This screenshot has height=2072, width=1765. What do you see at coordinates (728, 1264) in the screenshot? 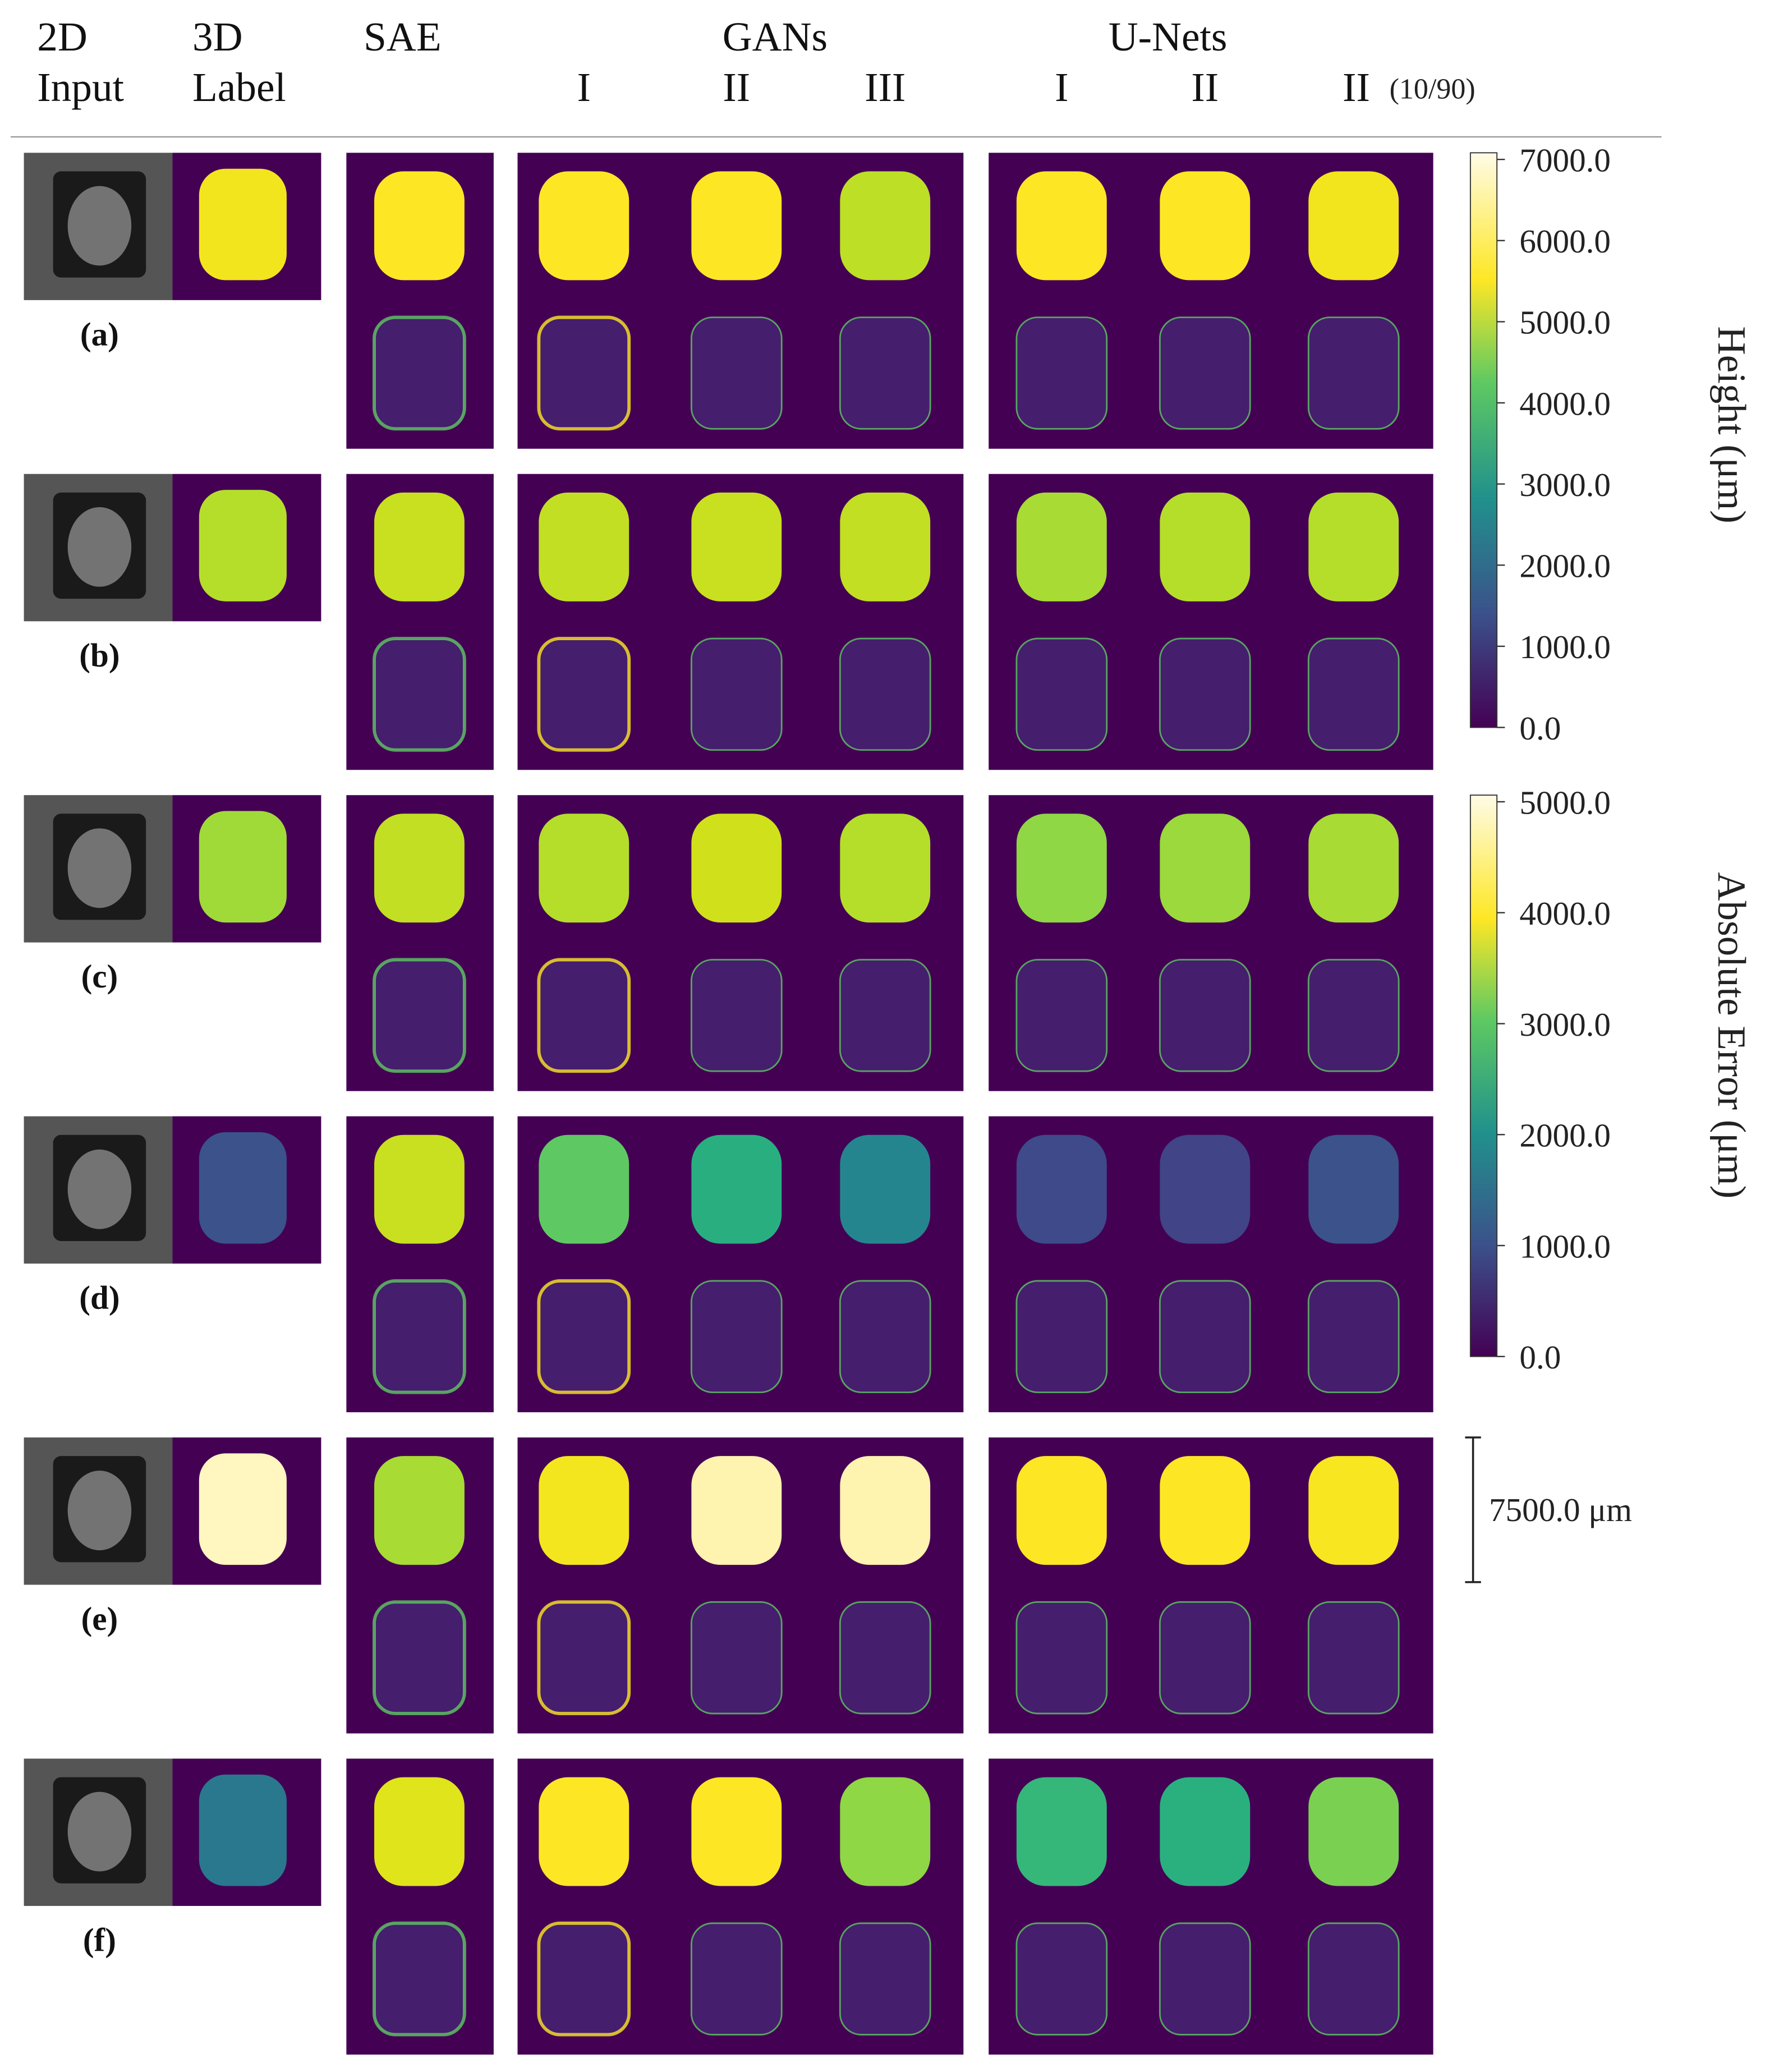
I see `sample-row: (d)` at bounding box center [728, 1264].